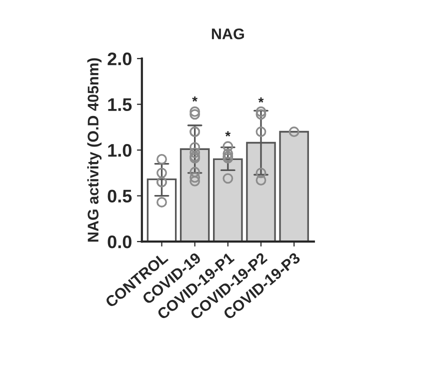  Describe the element at coordinates (228, 34) in the screenshot. I see `chart-title: NAG` at that location.